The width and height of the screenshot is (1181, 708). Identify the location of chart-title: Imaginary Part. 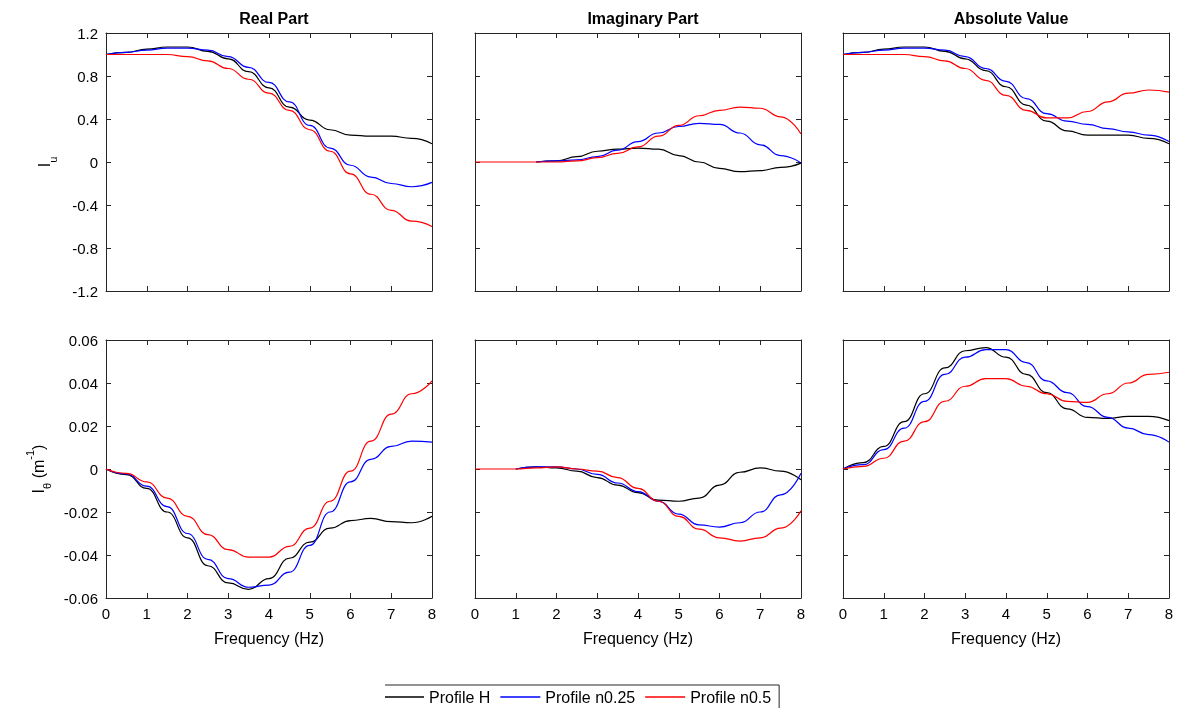
(643, 18).